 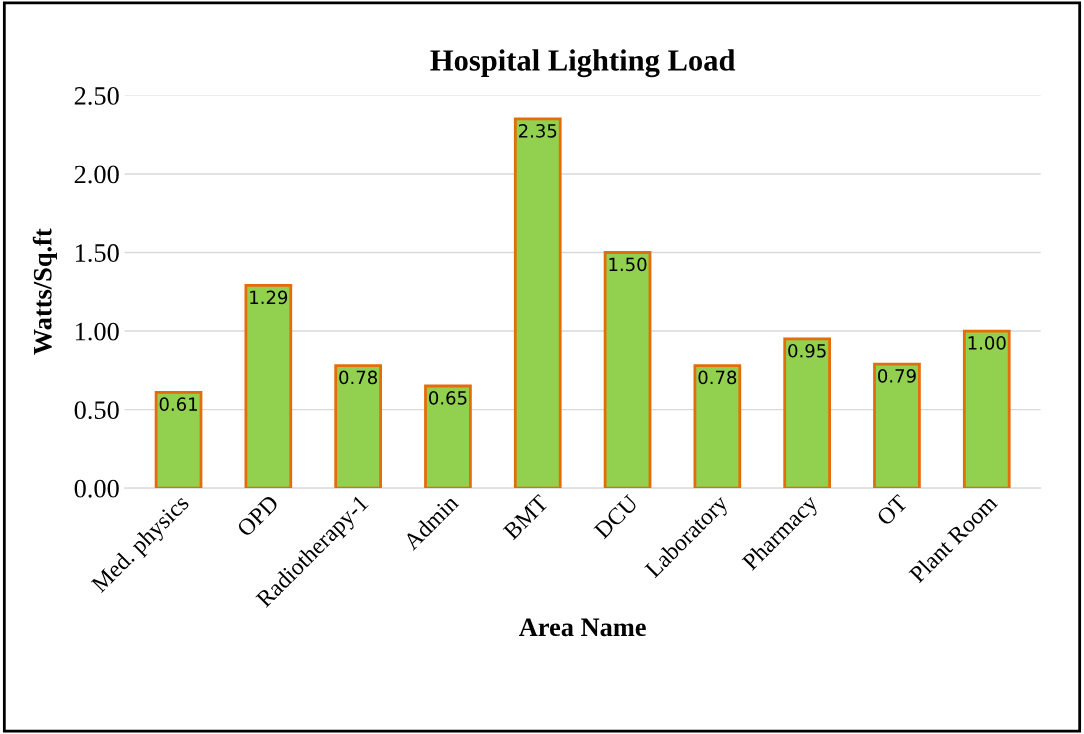 I want to click on y-tick-label: 2.00, so click(x=96, y=174).